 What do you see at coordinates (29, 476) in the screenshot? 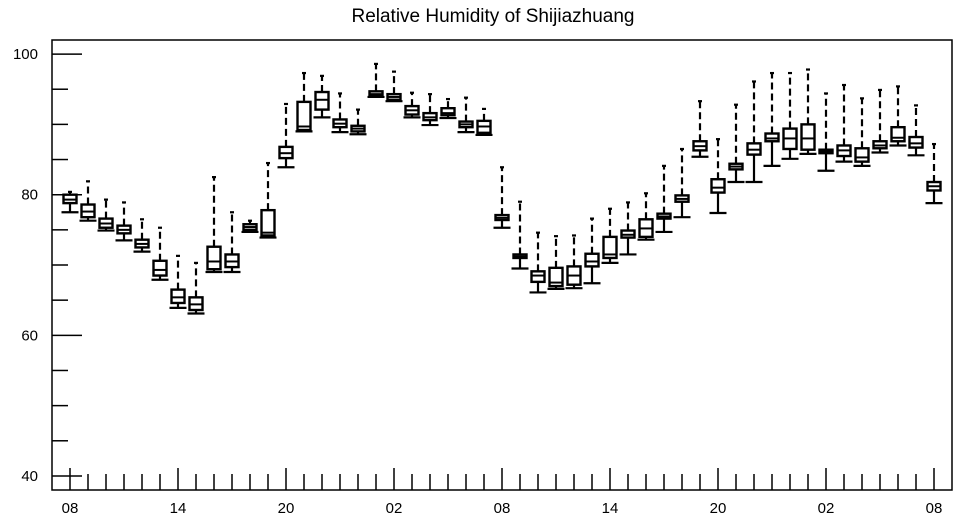
I see `y-tick-label: 40` at bounding box center [29, 476].